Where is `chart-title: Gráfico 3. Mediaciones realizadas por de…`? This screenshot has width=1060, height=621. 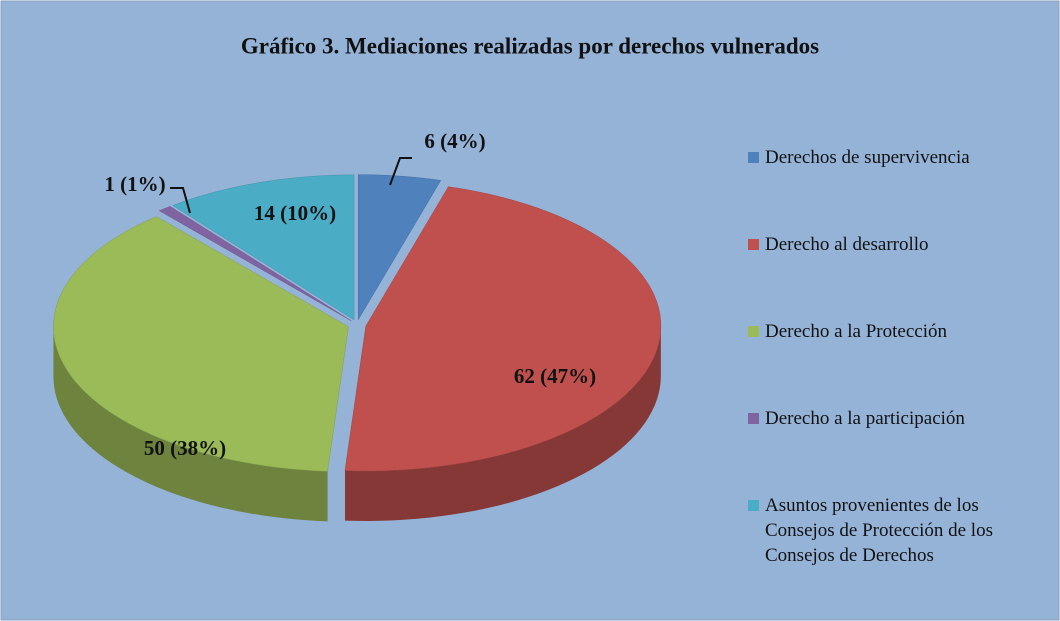 chart-title: Gráfico 3. Mediaciones realizadas por de… is located at coordinates (530, 45).